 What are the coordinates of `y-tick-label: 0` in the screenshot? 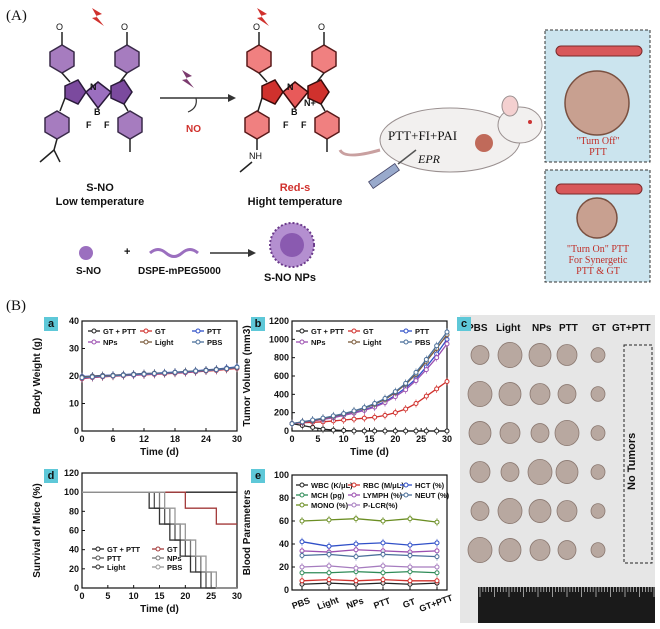 It's located at (286, 590).